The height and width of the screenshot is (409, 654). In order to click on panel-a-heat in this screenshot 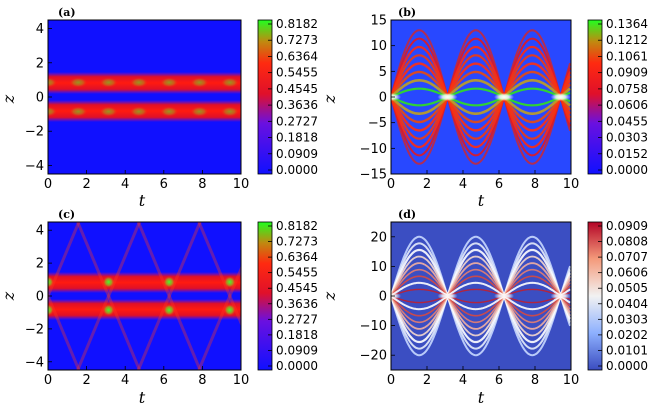, I will do `click(144, 97)`.